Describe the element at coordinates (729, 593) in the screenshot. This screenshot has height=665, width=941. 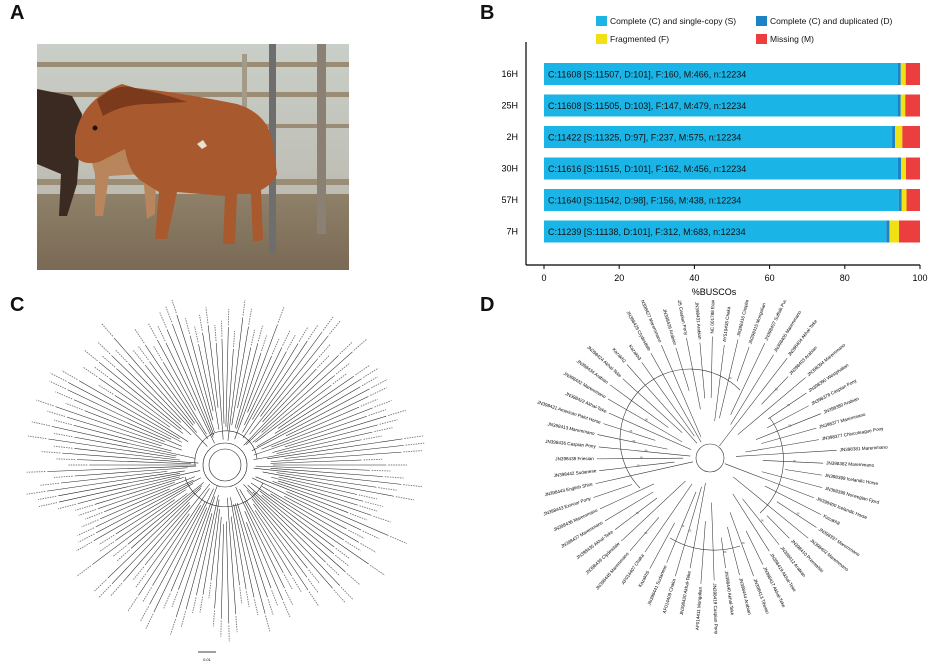
I see `tip-label: JN398440 Akhal-Teke` at that location.